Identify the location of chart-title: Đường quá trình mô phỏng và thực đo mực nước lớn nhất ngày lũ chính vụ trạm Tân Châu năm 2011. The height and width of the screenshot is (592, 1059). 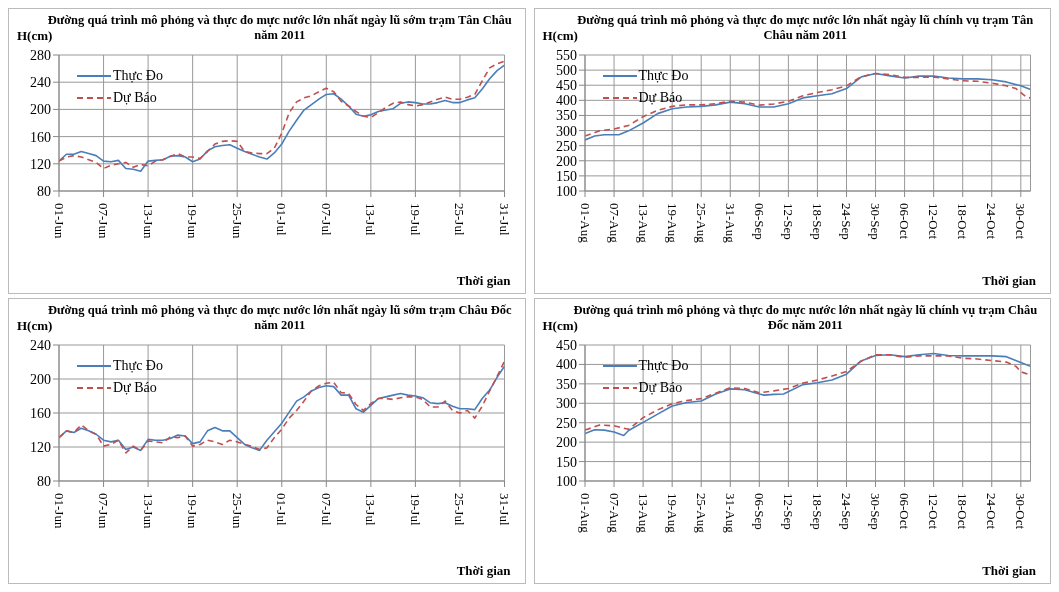
(805, 27).